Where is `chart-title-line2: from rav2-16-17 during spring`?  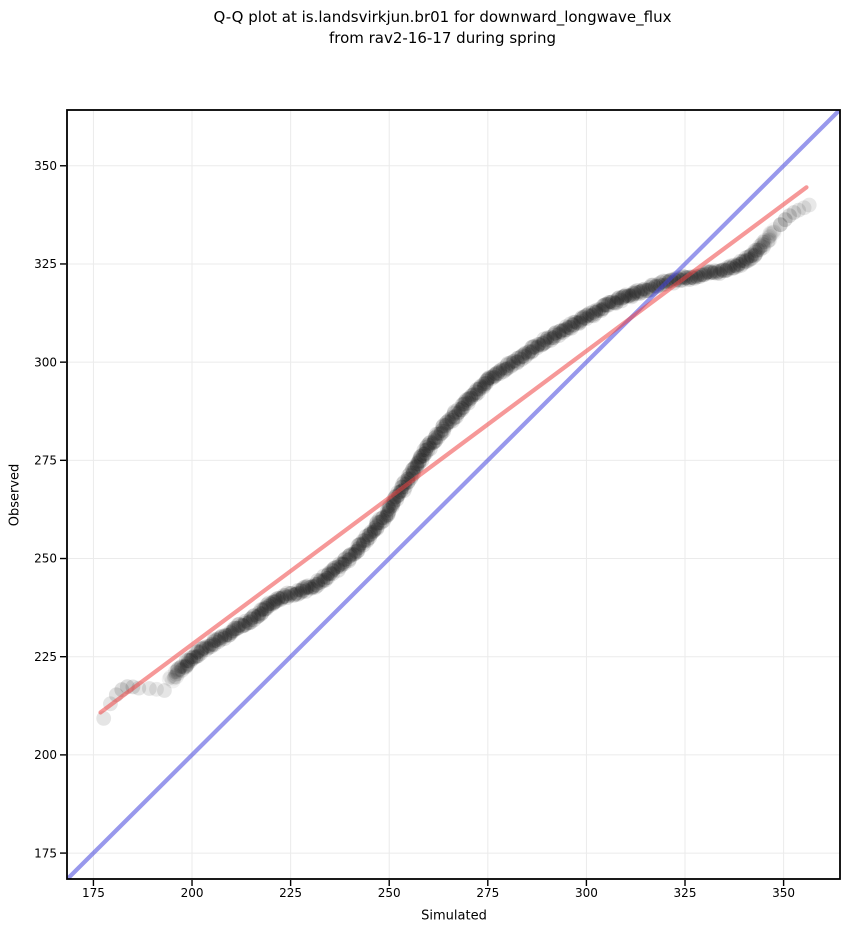
chart-title-line2: from rav2-16-17 during spring is located at coordinates (442, 38).